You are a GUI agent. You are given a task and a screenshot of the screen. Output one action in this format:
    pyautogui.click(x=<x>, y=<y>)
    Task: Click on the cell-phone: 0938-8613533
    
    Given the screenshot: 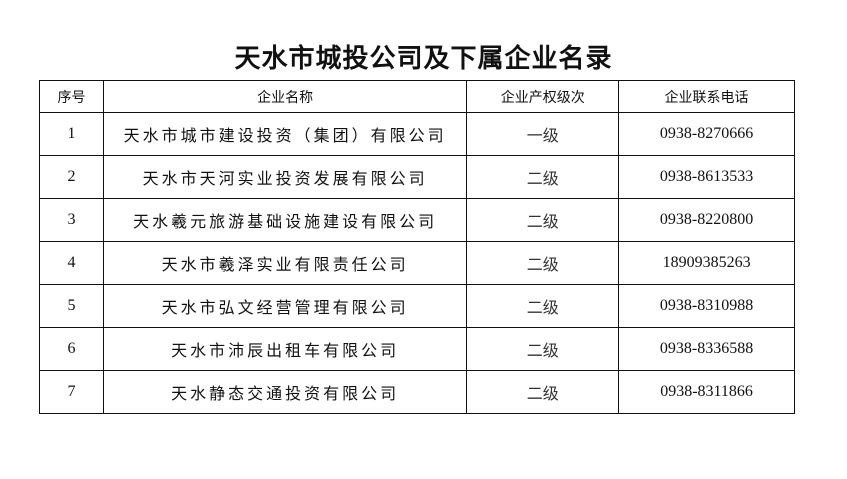 What is the action you would take?
    pyautogui.click(x=706, y=177)
    